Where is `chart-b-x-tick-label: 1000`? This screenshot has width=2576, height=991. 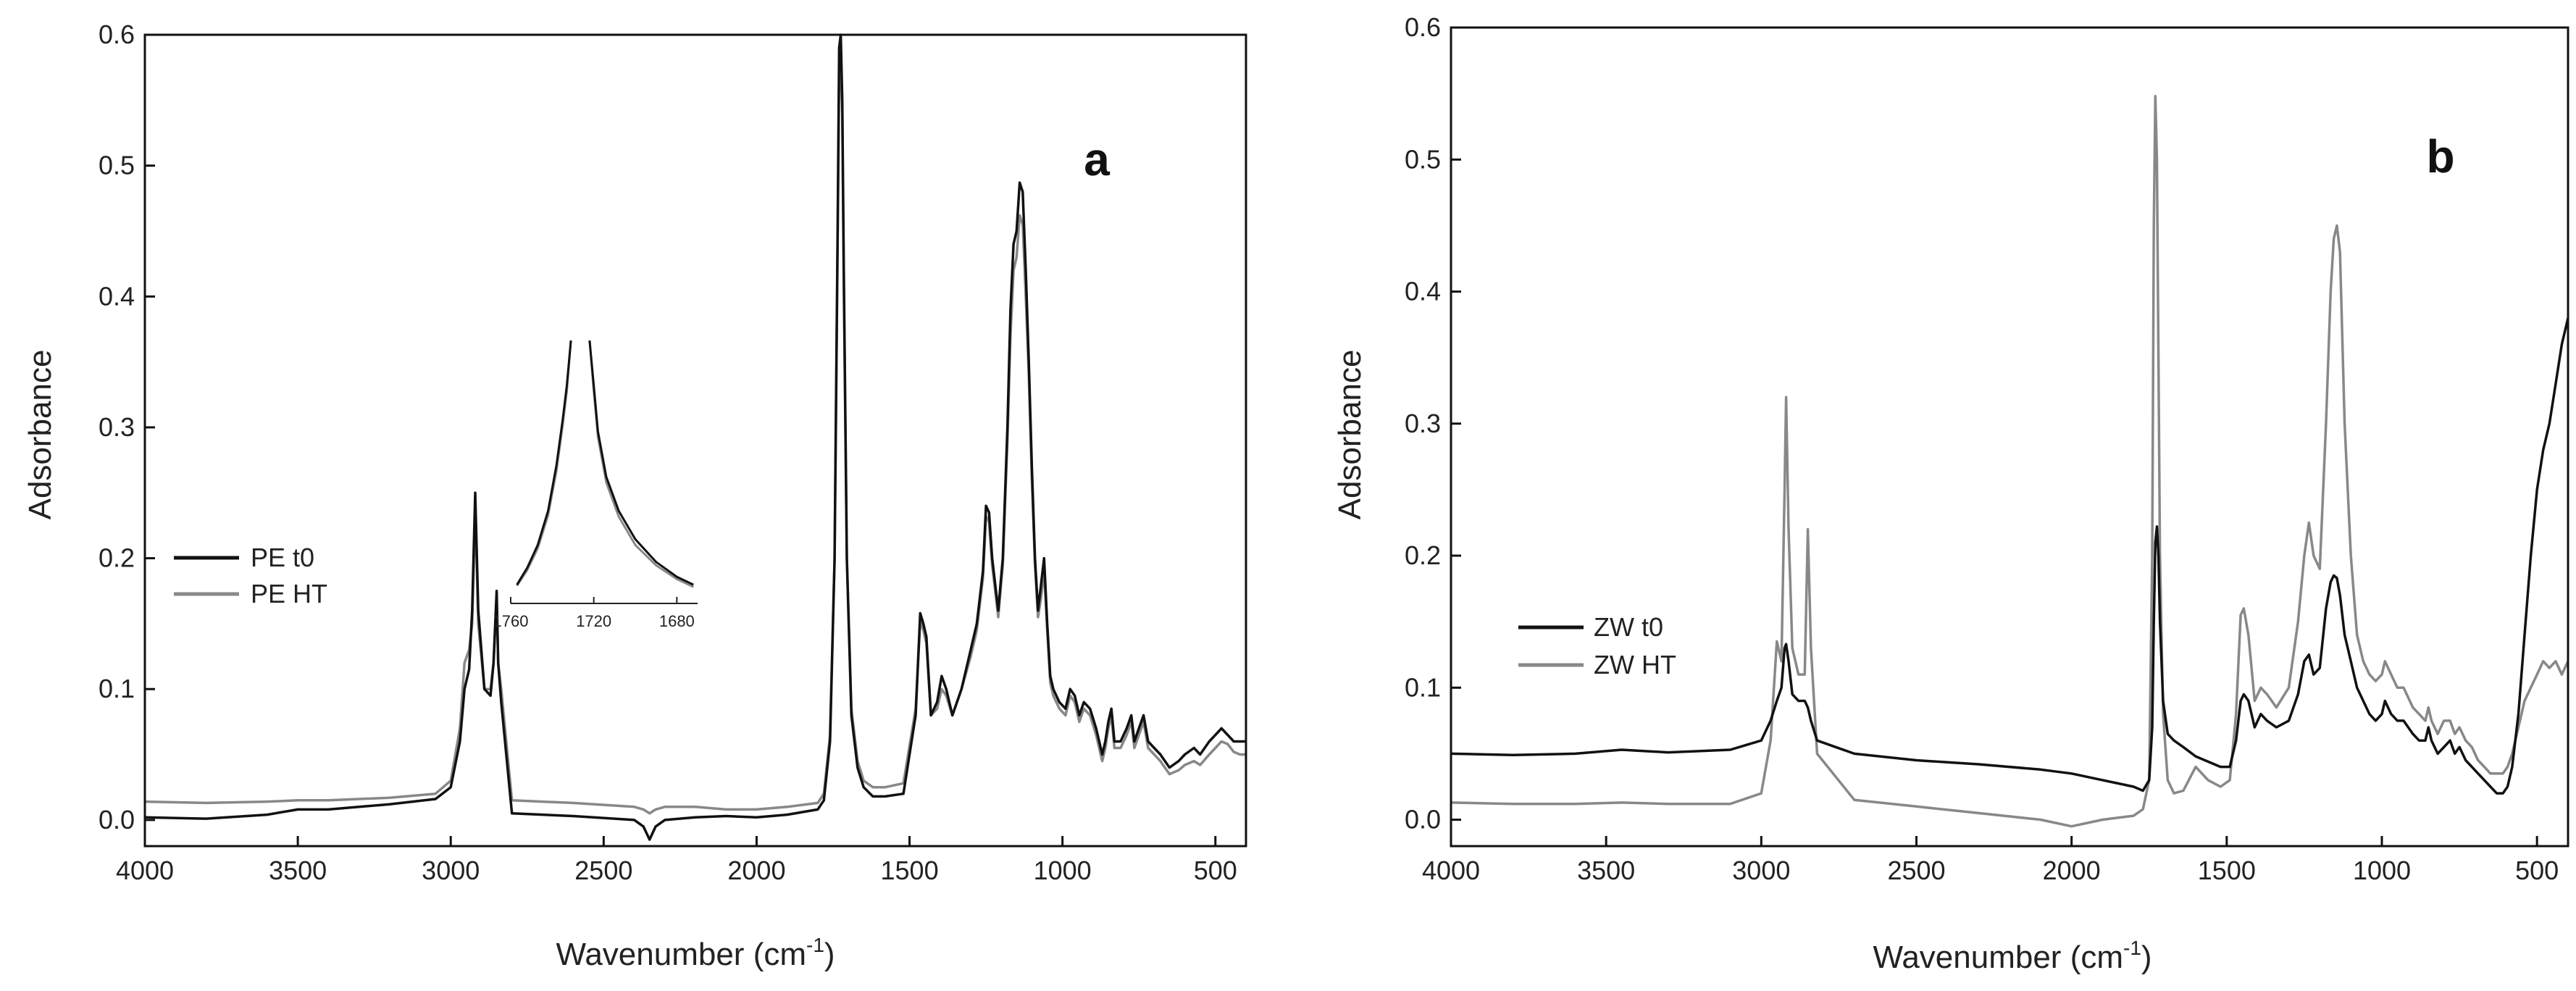
chart-b-x-tick-label: 1000 is located at coordinates (2382, 871).